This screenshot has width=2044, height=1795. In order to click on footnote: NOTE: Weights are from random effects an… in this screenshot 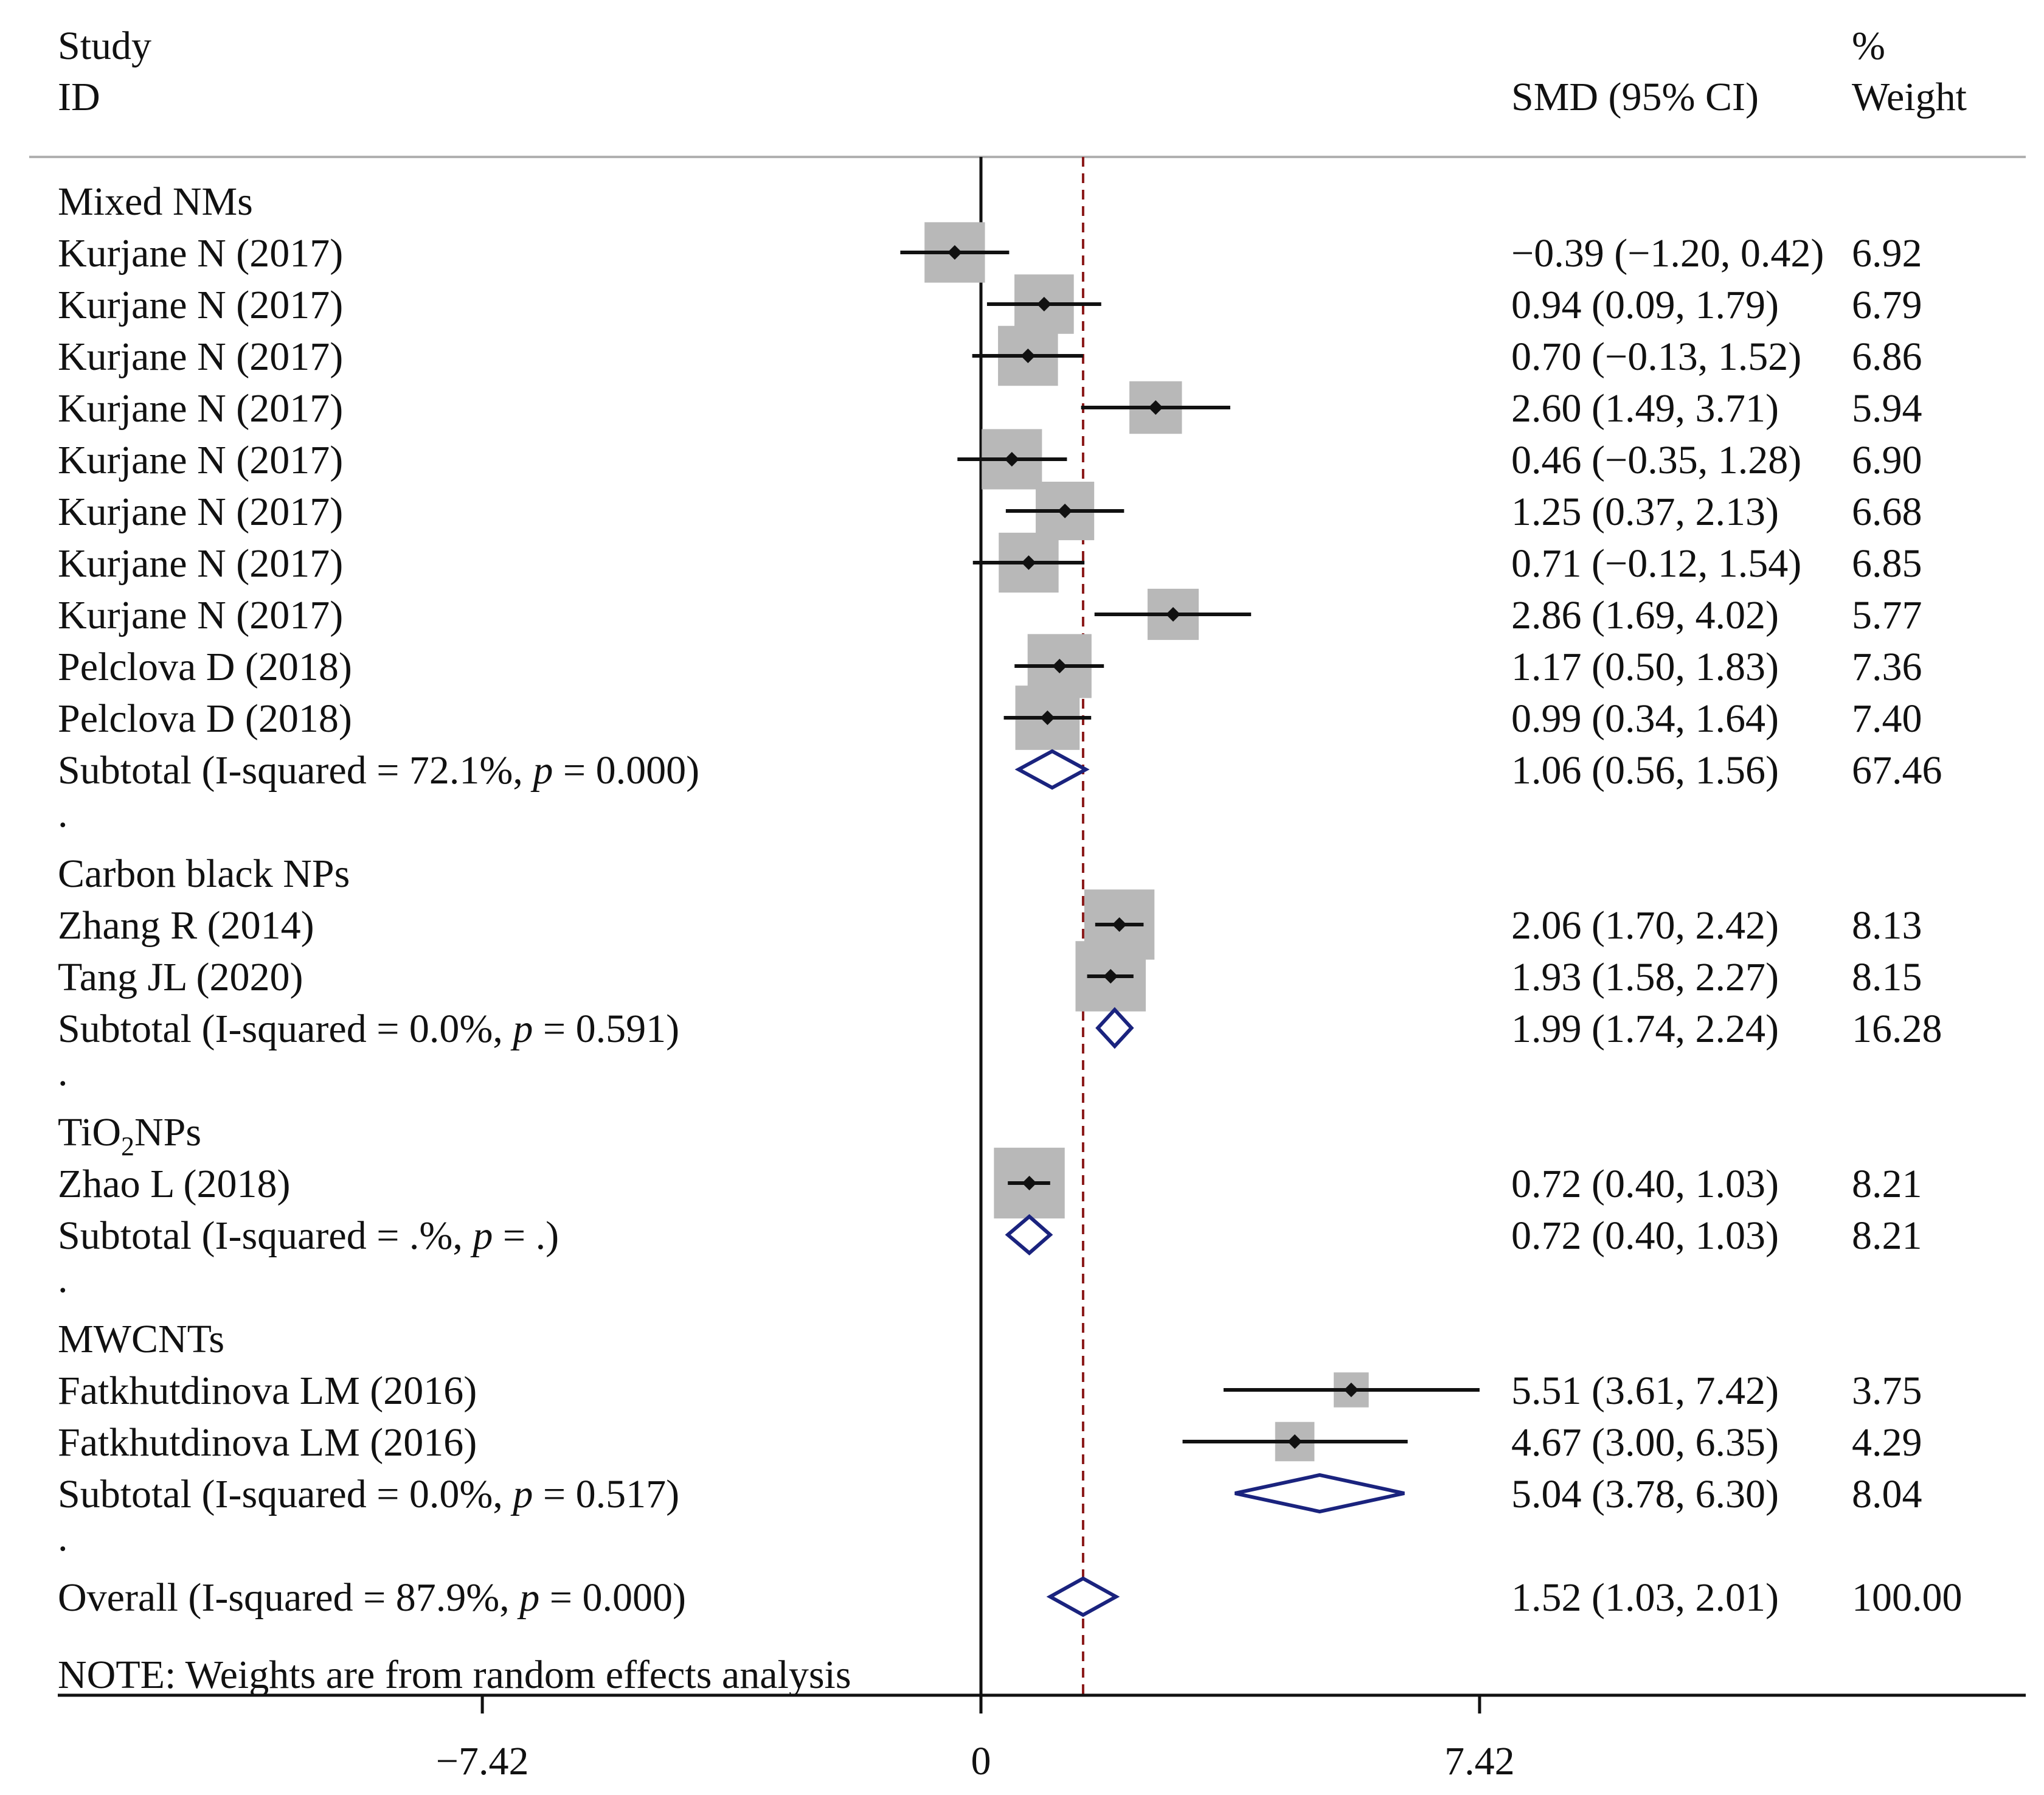, I will do `click(454, 1675)`.